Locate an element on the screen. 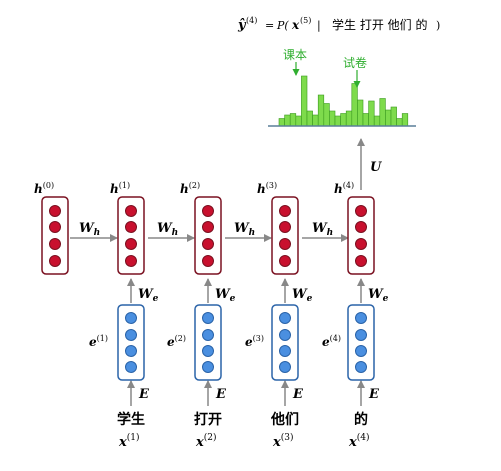 The width and height of the screenshot is (501, 471). embedding-2: e(2) is located at coordinates (194, 342).